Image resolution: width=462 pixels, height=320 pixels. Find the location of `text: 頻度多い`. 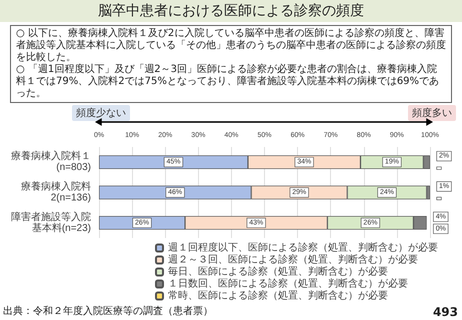

text: 頻度多い is located at coordinates (432, 113).